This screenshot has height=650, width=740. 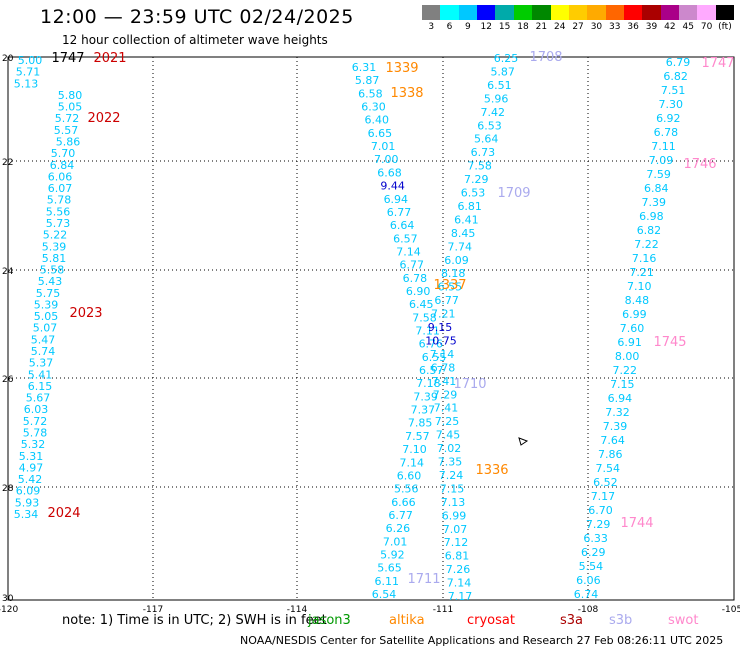 What do you see at coordinates (446, 408) in the screenshot?
I see `wave-height-value: 7.41` at bounding box center [446, 408].